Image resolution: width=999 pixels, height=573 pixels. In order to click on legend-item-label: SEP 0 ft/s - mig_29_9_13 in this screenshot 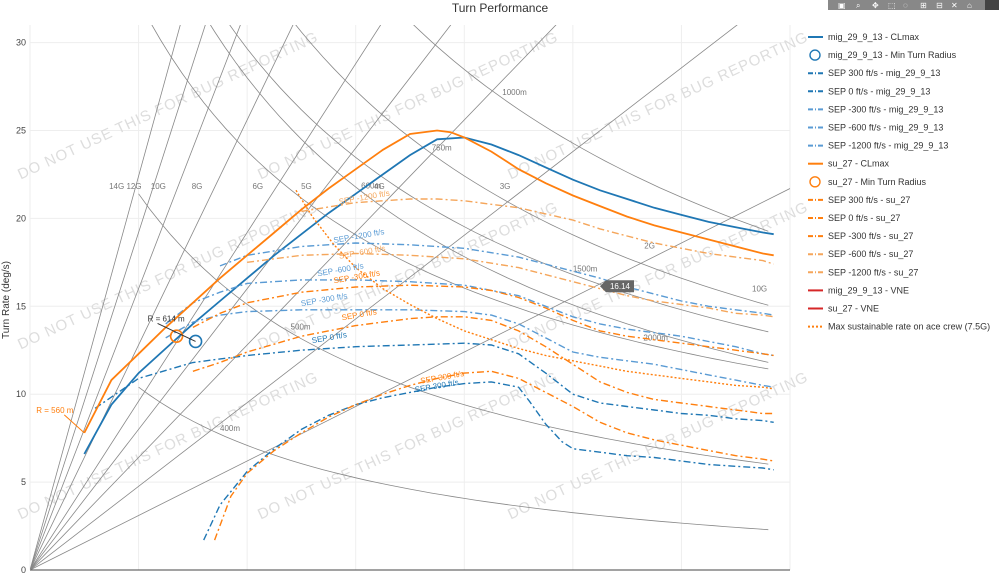, I will do `click(879, 91)`.